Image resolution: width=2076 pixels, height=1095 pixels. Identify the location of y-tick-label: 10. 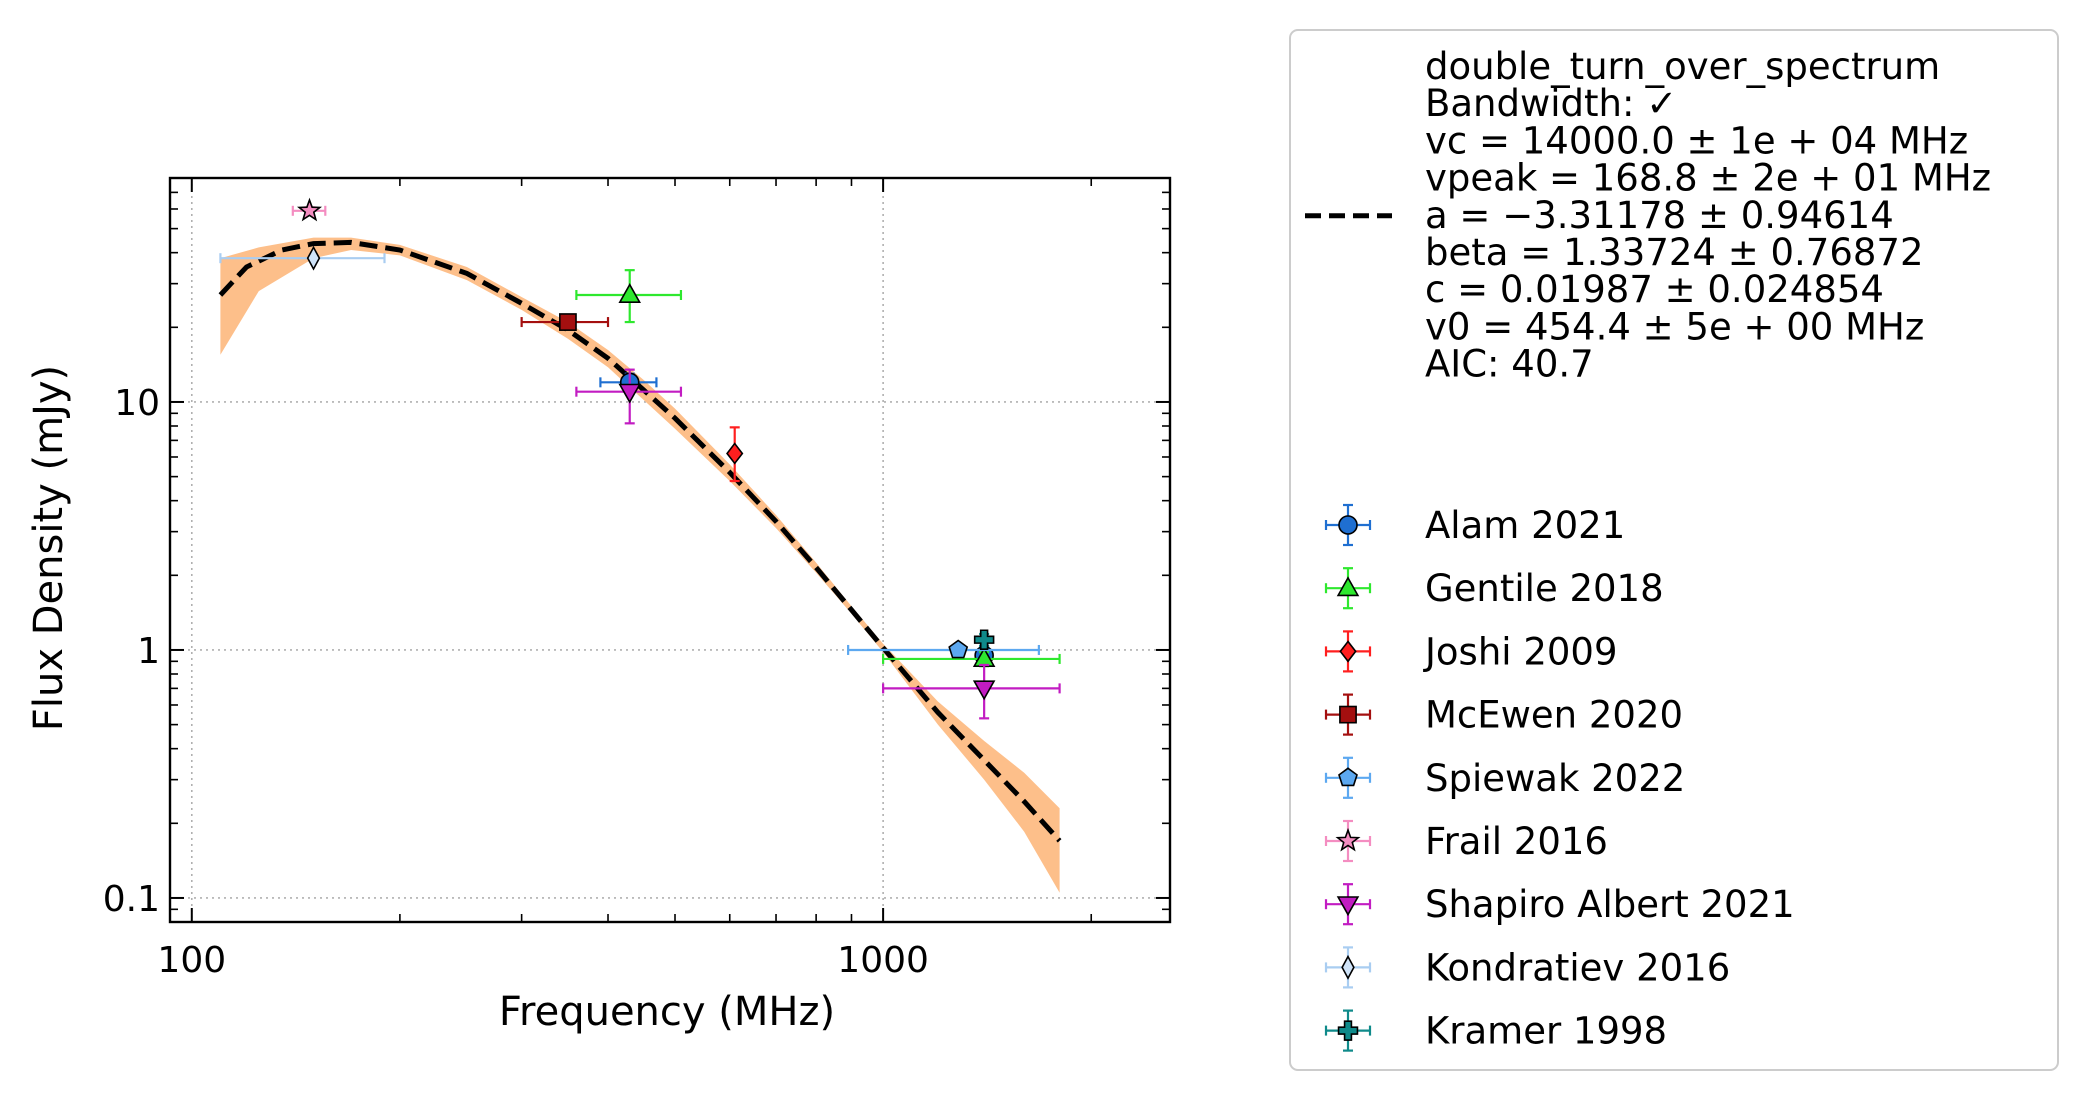
(137, 403).